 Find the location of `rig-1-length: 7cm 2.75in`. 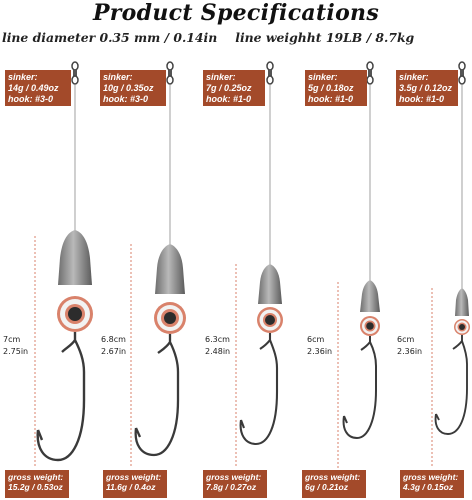

rig-1-length: 7cm 2.75in is located at coordinates (15, 346).